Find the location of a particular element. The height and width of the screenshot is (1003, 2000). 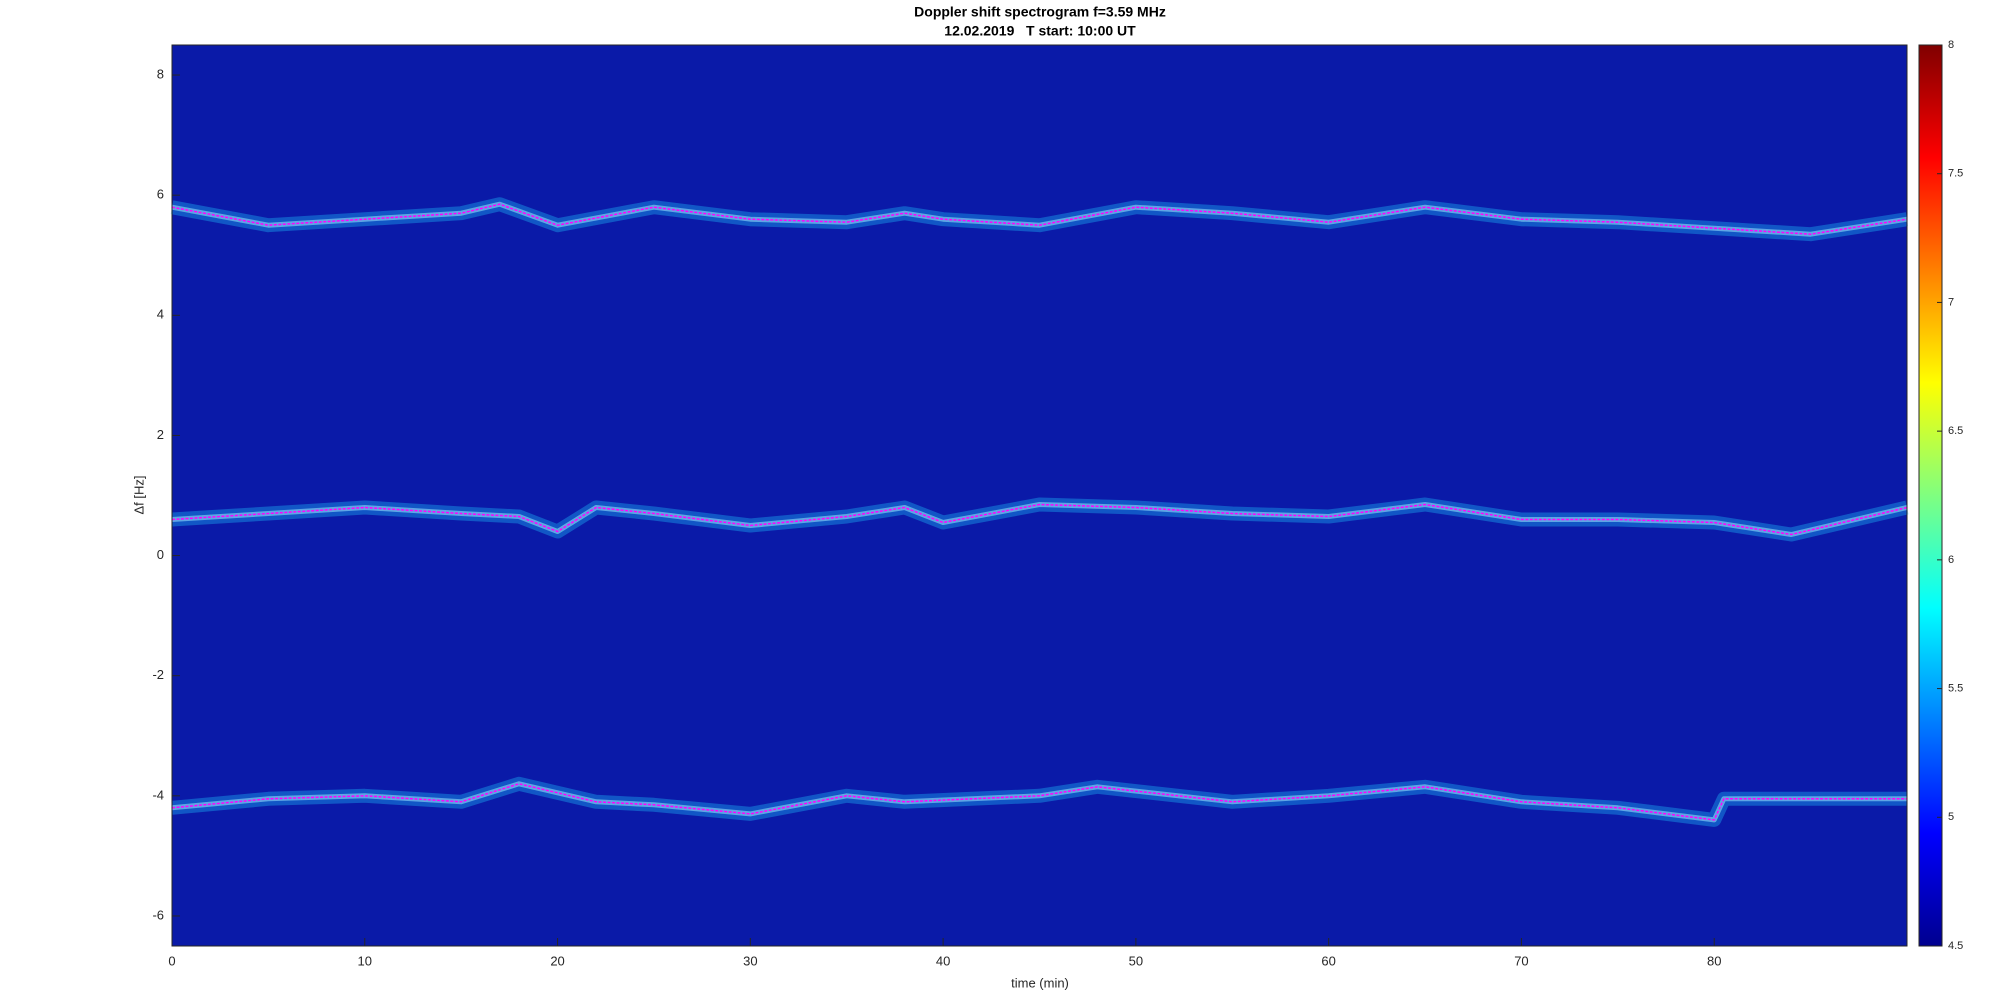

y-tick-label: 0 is located at coordinates (160, 554).